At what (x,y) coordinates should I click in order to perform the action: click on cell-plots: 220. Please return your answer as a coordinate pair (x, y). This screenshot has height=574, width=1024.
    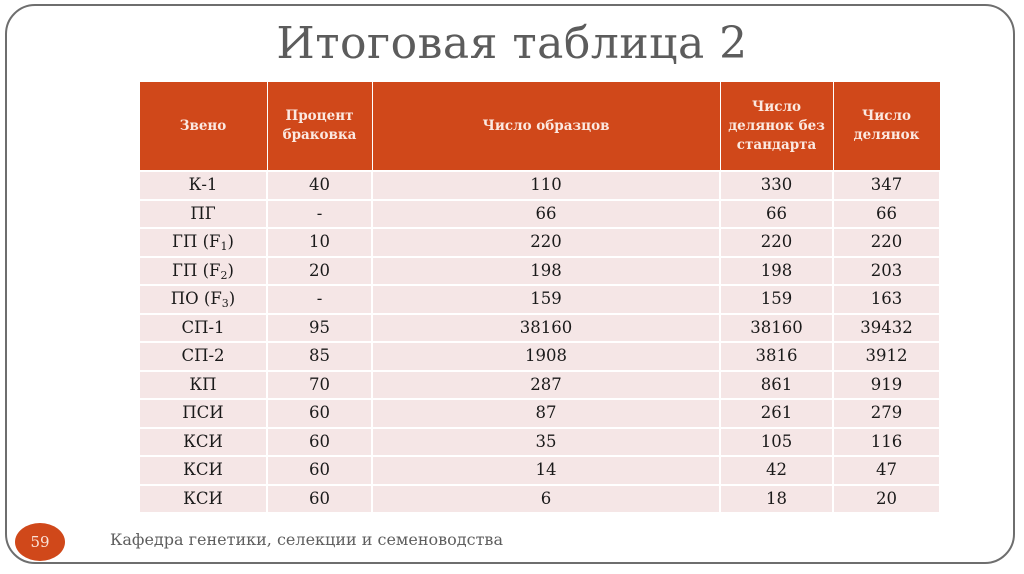
    Looking at the image, I should click on (886, 242).